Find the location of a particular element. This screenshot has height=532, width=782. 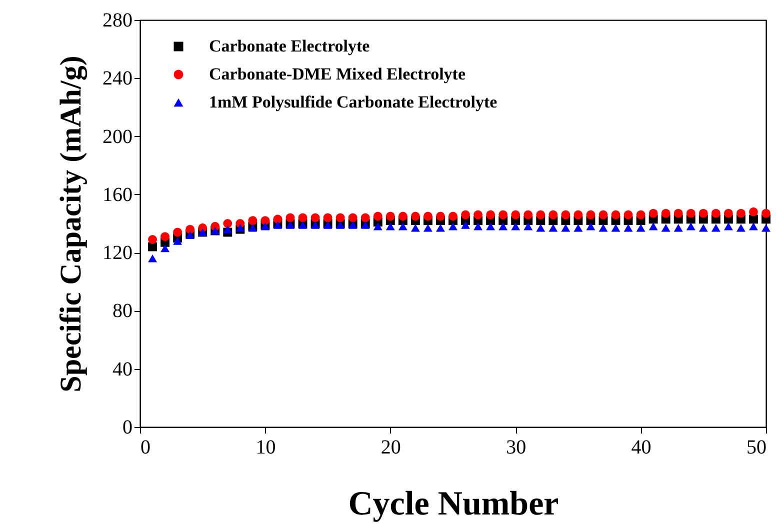

x-tick-label: 20 is located at coordinates (390, 447).